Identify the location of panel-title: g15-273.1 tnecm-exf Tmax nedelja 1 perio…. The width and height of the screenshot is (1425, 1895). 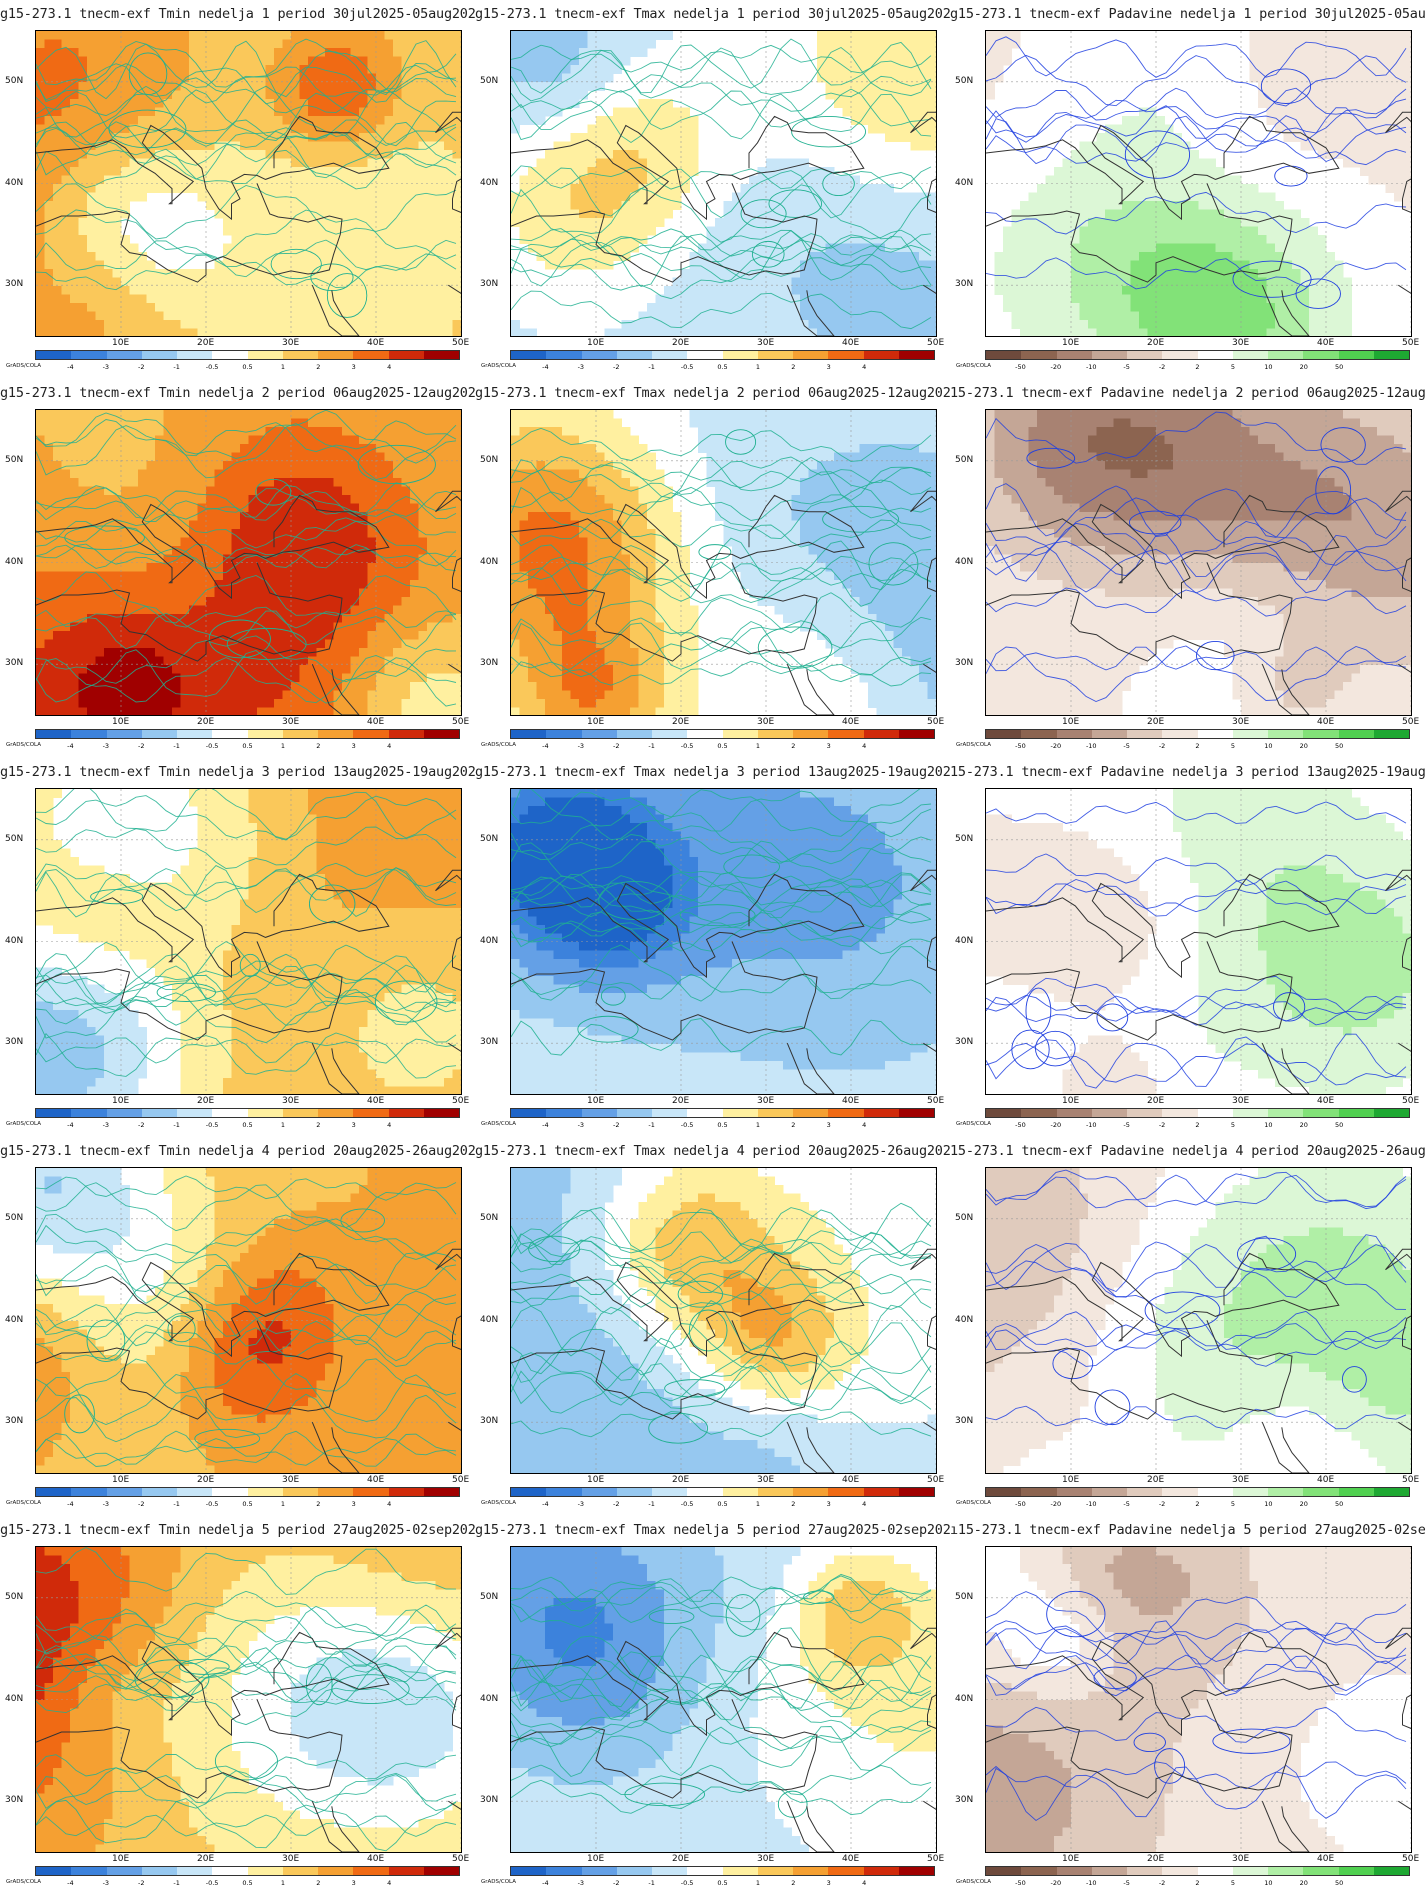
(712, 17).